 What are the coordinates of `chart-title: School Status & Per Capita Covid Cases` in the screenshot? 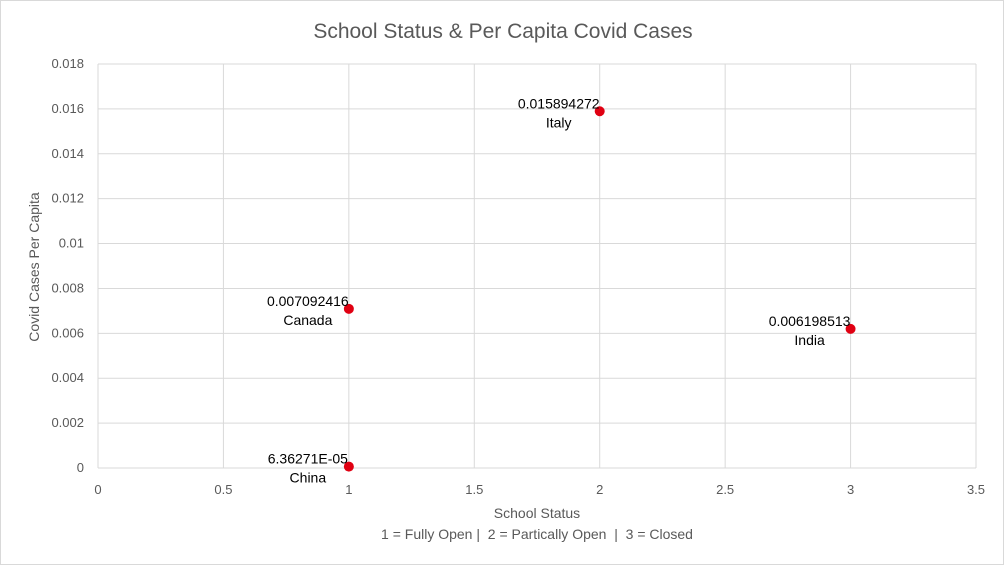 It's located at (502, 31).